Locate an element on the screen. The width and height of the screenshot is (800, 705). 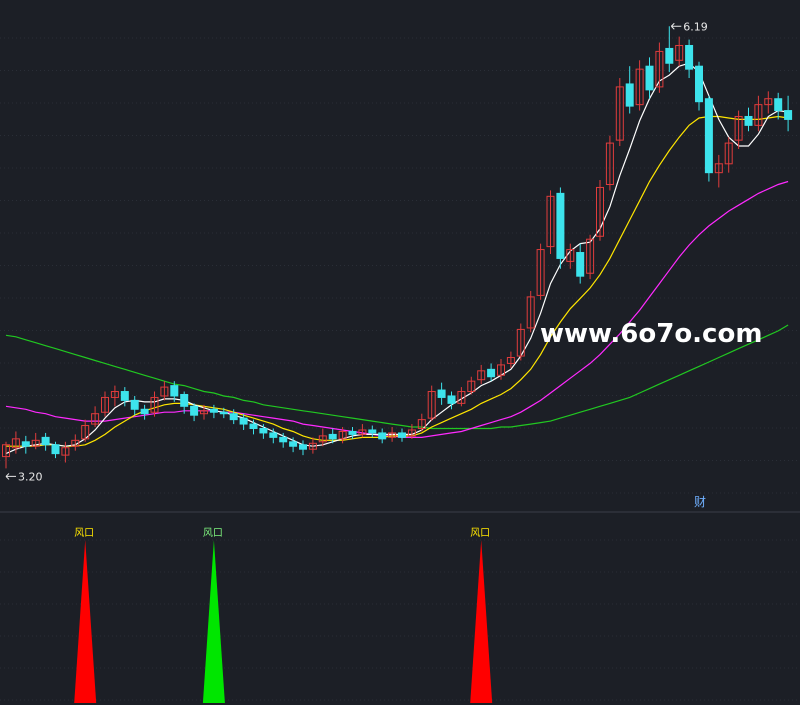
low-price-label: 3.20 is located at coordinates (30, 476).